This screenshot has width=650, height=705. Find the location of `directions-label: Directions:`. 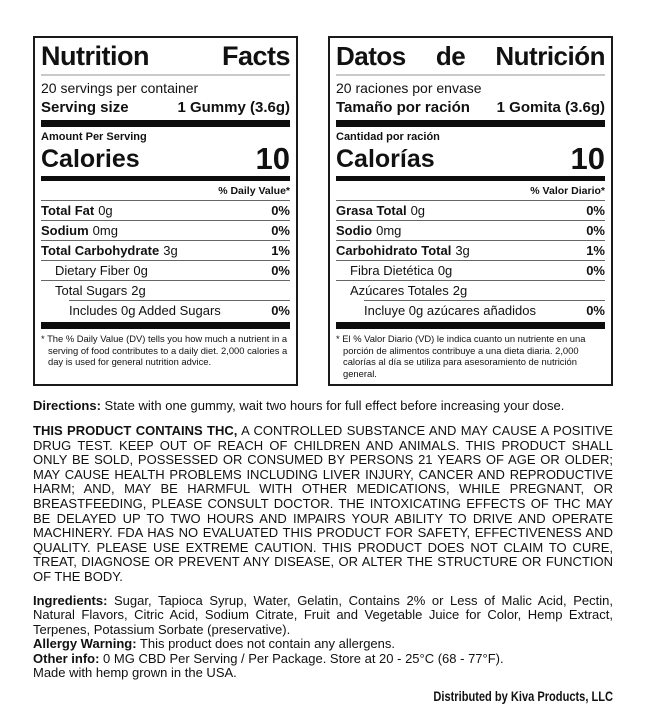

directions-label: Directions: is located at coordinates (67, 406).